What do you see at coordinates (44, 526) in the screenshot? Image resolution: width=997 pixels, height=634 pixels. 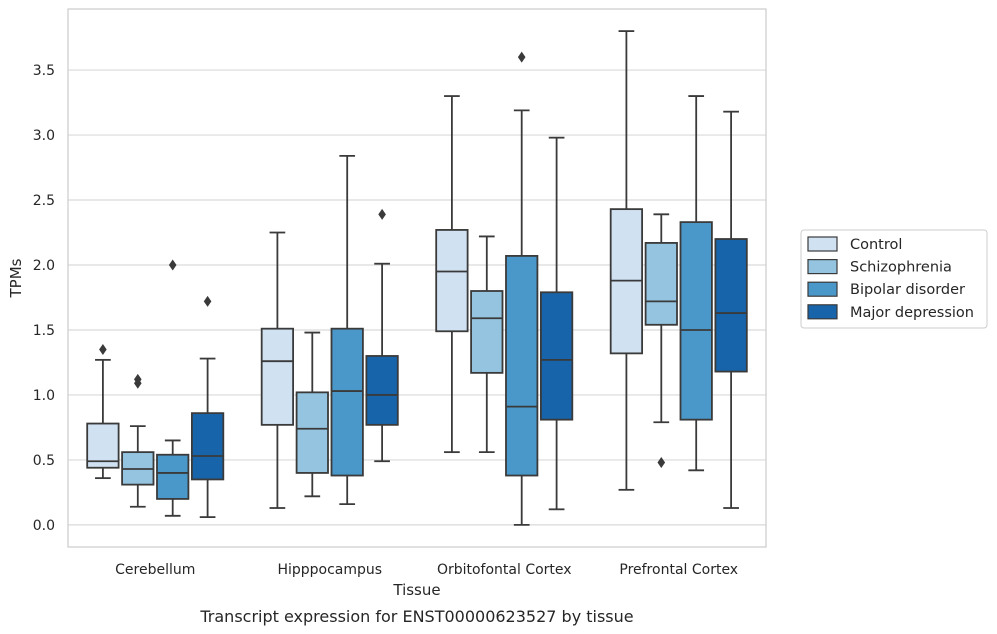 I see `y-tick-label: 0.0` at bounding box center [44, 526].